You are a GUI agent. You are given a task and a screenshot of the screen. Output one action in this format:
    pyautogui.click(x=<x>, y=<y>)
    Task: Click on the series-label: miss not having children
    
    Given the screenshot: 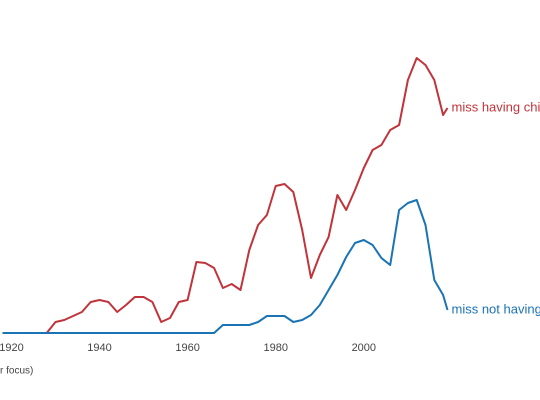 What is the action you would take?
    pyautogui.click(x=496, y=308)
    